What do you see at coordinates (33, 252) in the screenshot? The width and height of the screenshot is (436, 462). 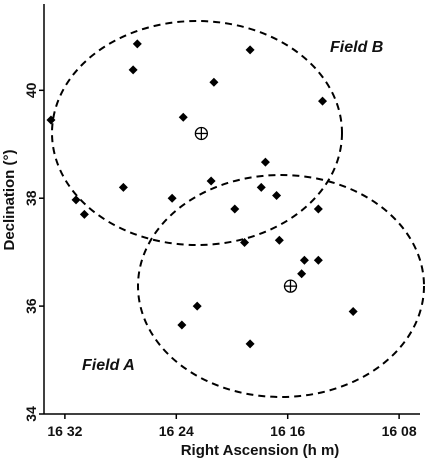 I see `y-ticks: 34 36 38 40` at bounding box center [33, 252].